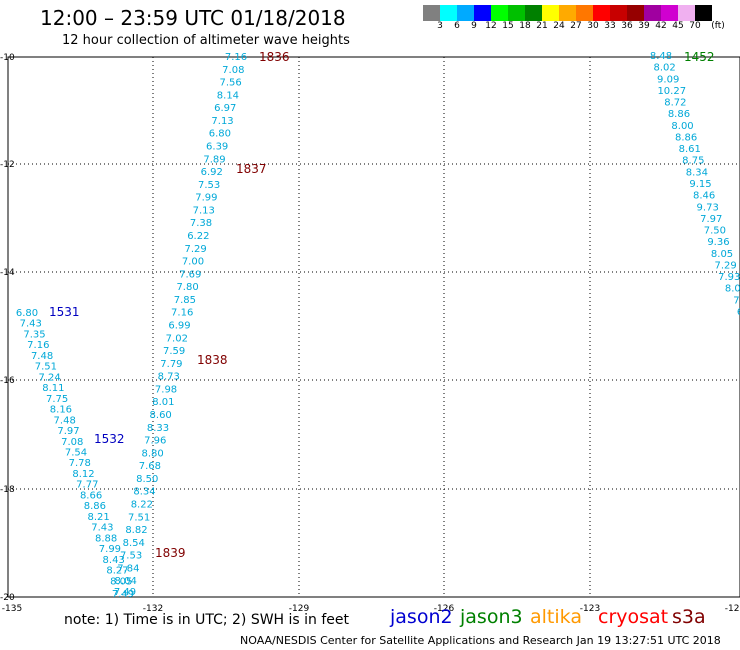 The height and width of the screenshot is (650, 740). Describe the element at coordinates (170, 553) in the screenshot. I see `time-label: 1839` at that location.